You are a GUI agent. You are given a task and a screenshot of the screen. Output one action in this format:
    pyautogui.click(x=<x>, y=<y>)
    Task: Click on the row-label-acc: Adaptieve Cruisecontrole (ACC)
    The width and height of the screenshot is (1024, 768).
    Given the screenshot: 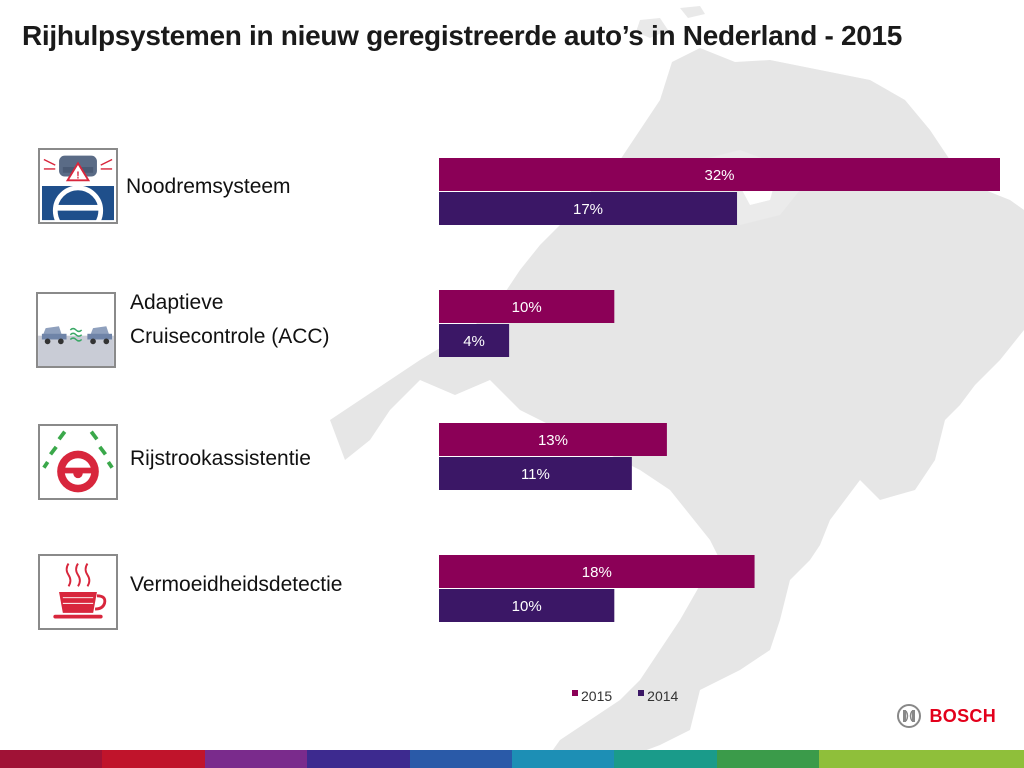 What is the action you would take?
    pyautogui.click(x=230, y=319)
    